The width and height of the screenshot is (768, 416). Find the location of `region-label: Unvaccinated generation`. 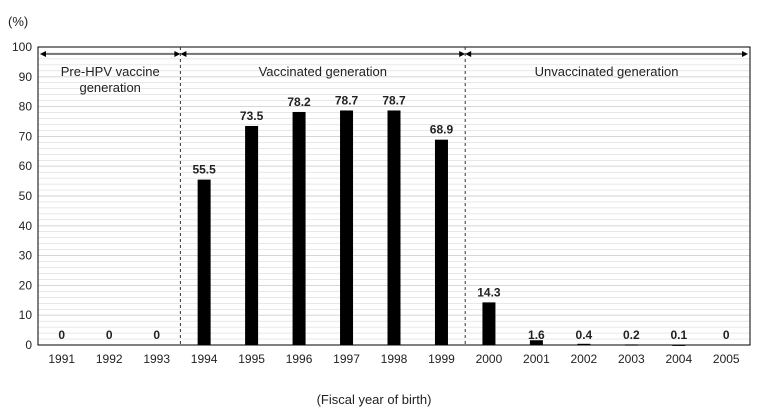

region-label: Unvaccinated generation is located at coordinates (607, 71).